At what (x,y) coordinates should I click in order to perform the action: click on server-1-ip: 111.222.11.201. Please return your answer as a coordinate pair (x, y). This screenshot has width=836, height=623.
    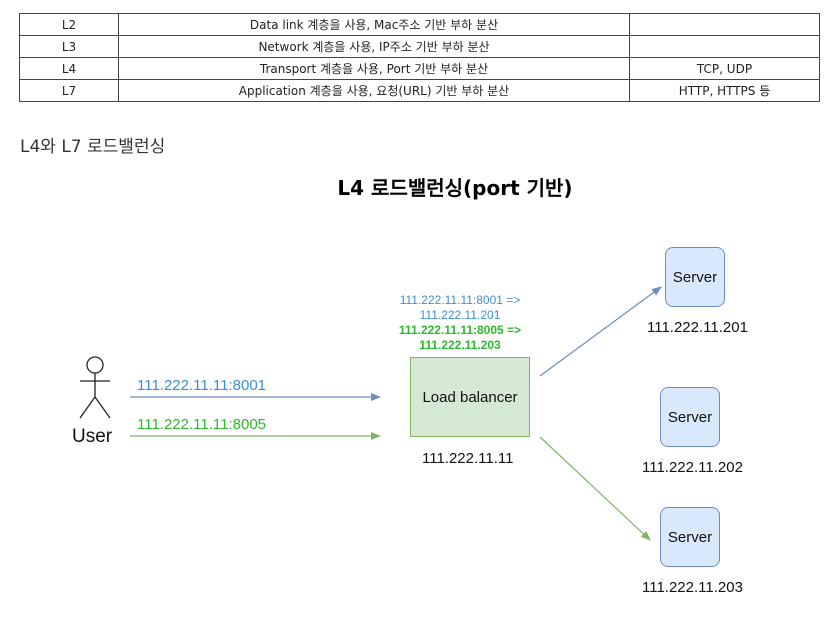
    Looking at the image, I should click on (697, 327).